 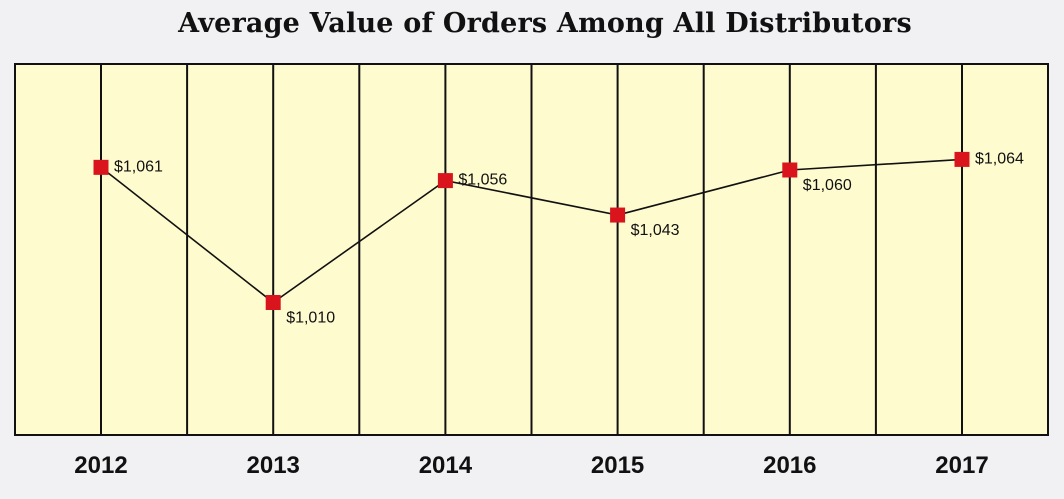 What do you see at coordinates (482, 180) in the screenshot?
I see `data-label: $1,056` at bounding box center [482, 180].